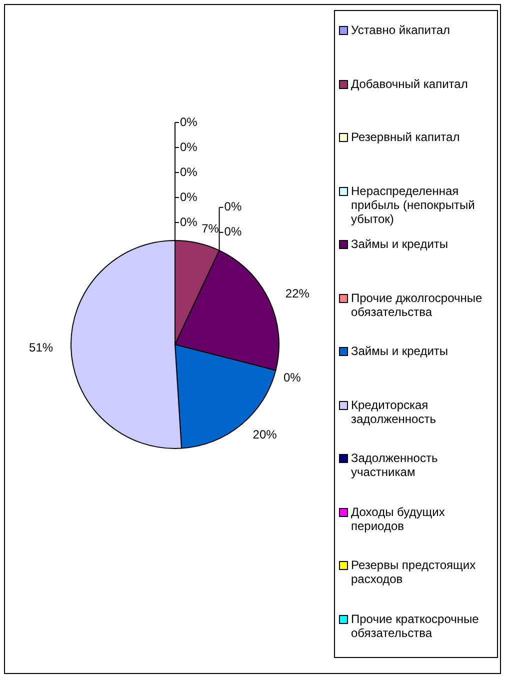 The height and width of the screenshot is (679, 506). What do you see at coordinates (398, 518) in the screenshot?
I see `legend-label: Доходы будущих периодов` at bounding box center [398, 518].